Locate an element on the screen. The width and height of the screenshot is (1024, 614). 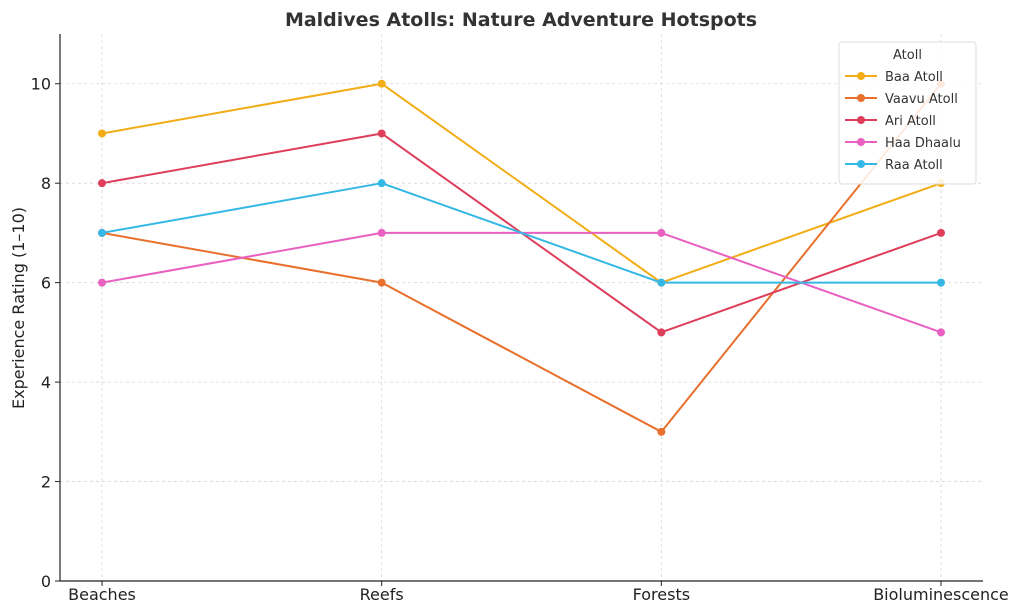
y-tick-label: 6 is located at coordinates (46, 283).